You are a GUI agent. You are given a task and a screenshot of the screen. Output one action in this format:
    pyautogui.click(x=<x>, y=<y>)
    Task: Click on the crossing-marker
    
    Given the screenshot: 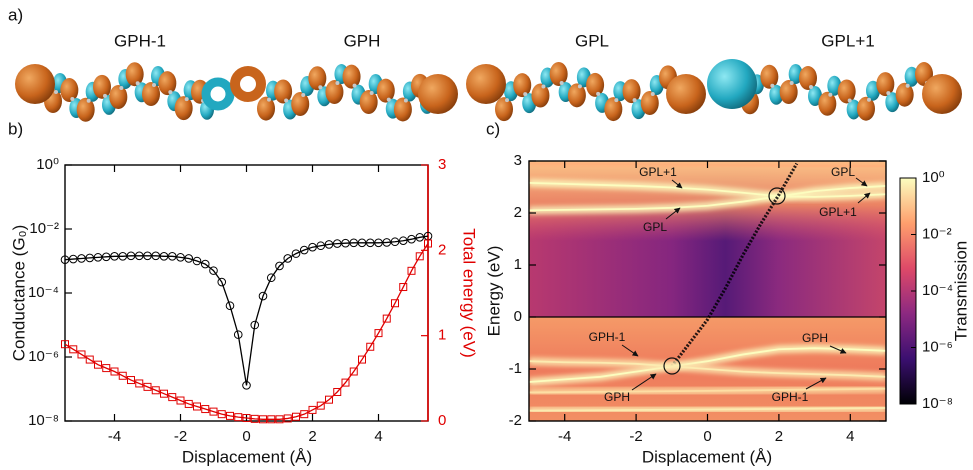 What is the action you would take?
    pyautogui.click(x=672, y=366)
    